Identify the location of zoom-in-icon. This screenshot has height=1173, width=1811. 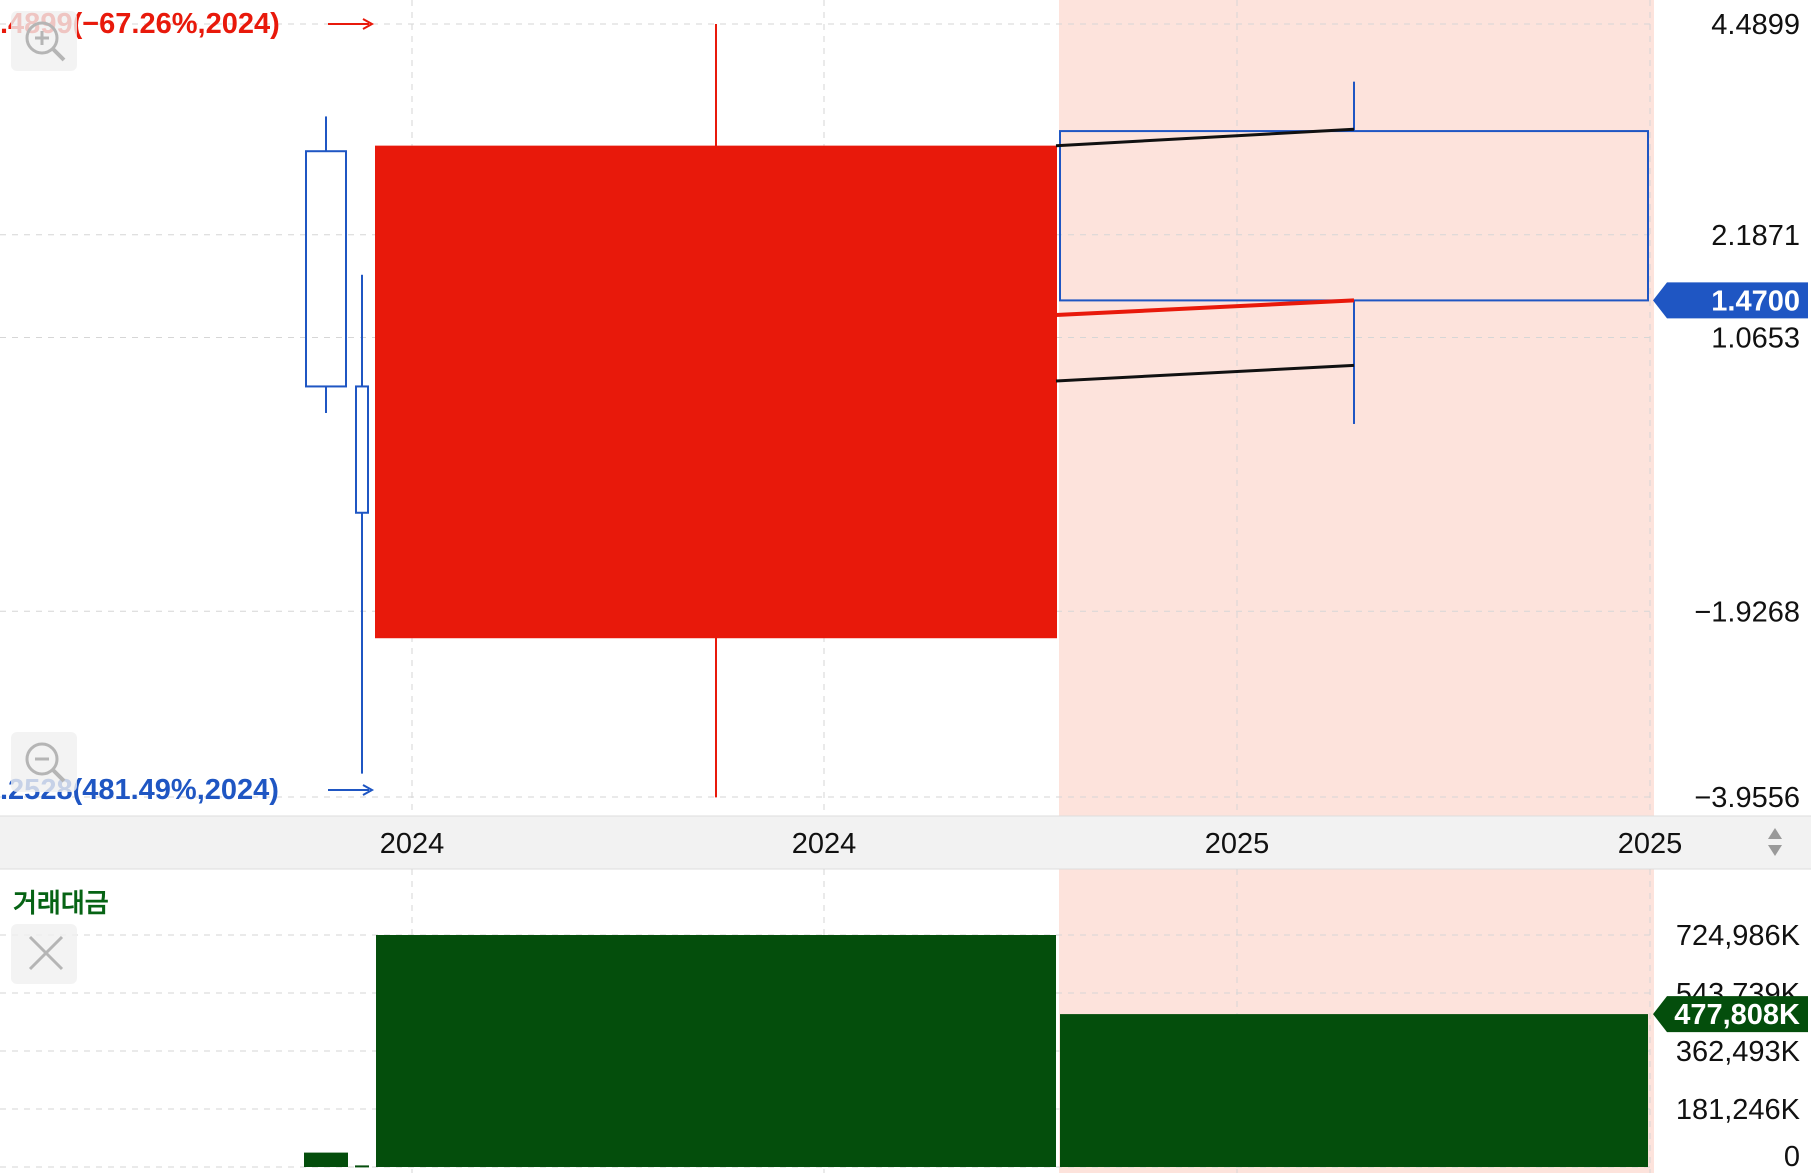
(45, 41).